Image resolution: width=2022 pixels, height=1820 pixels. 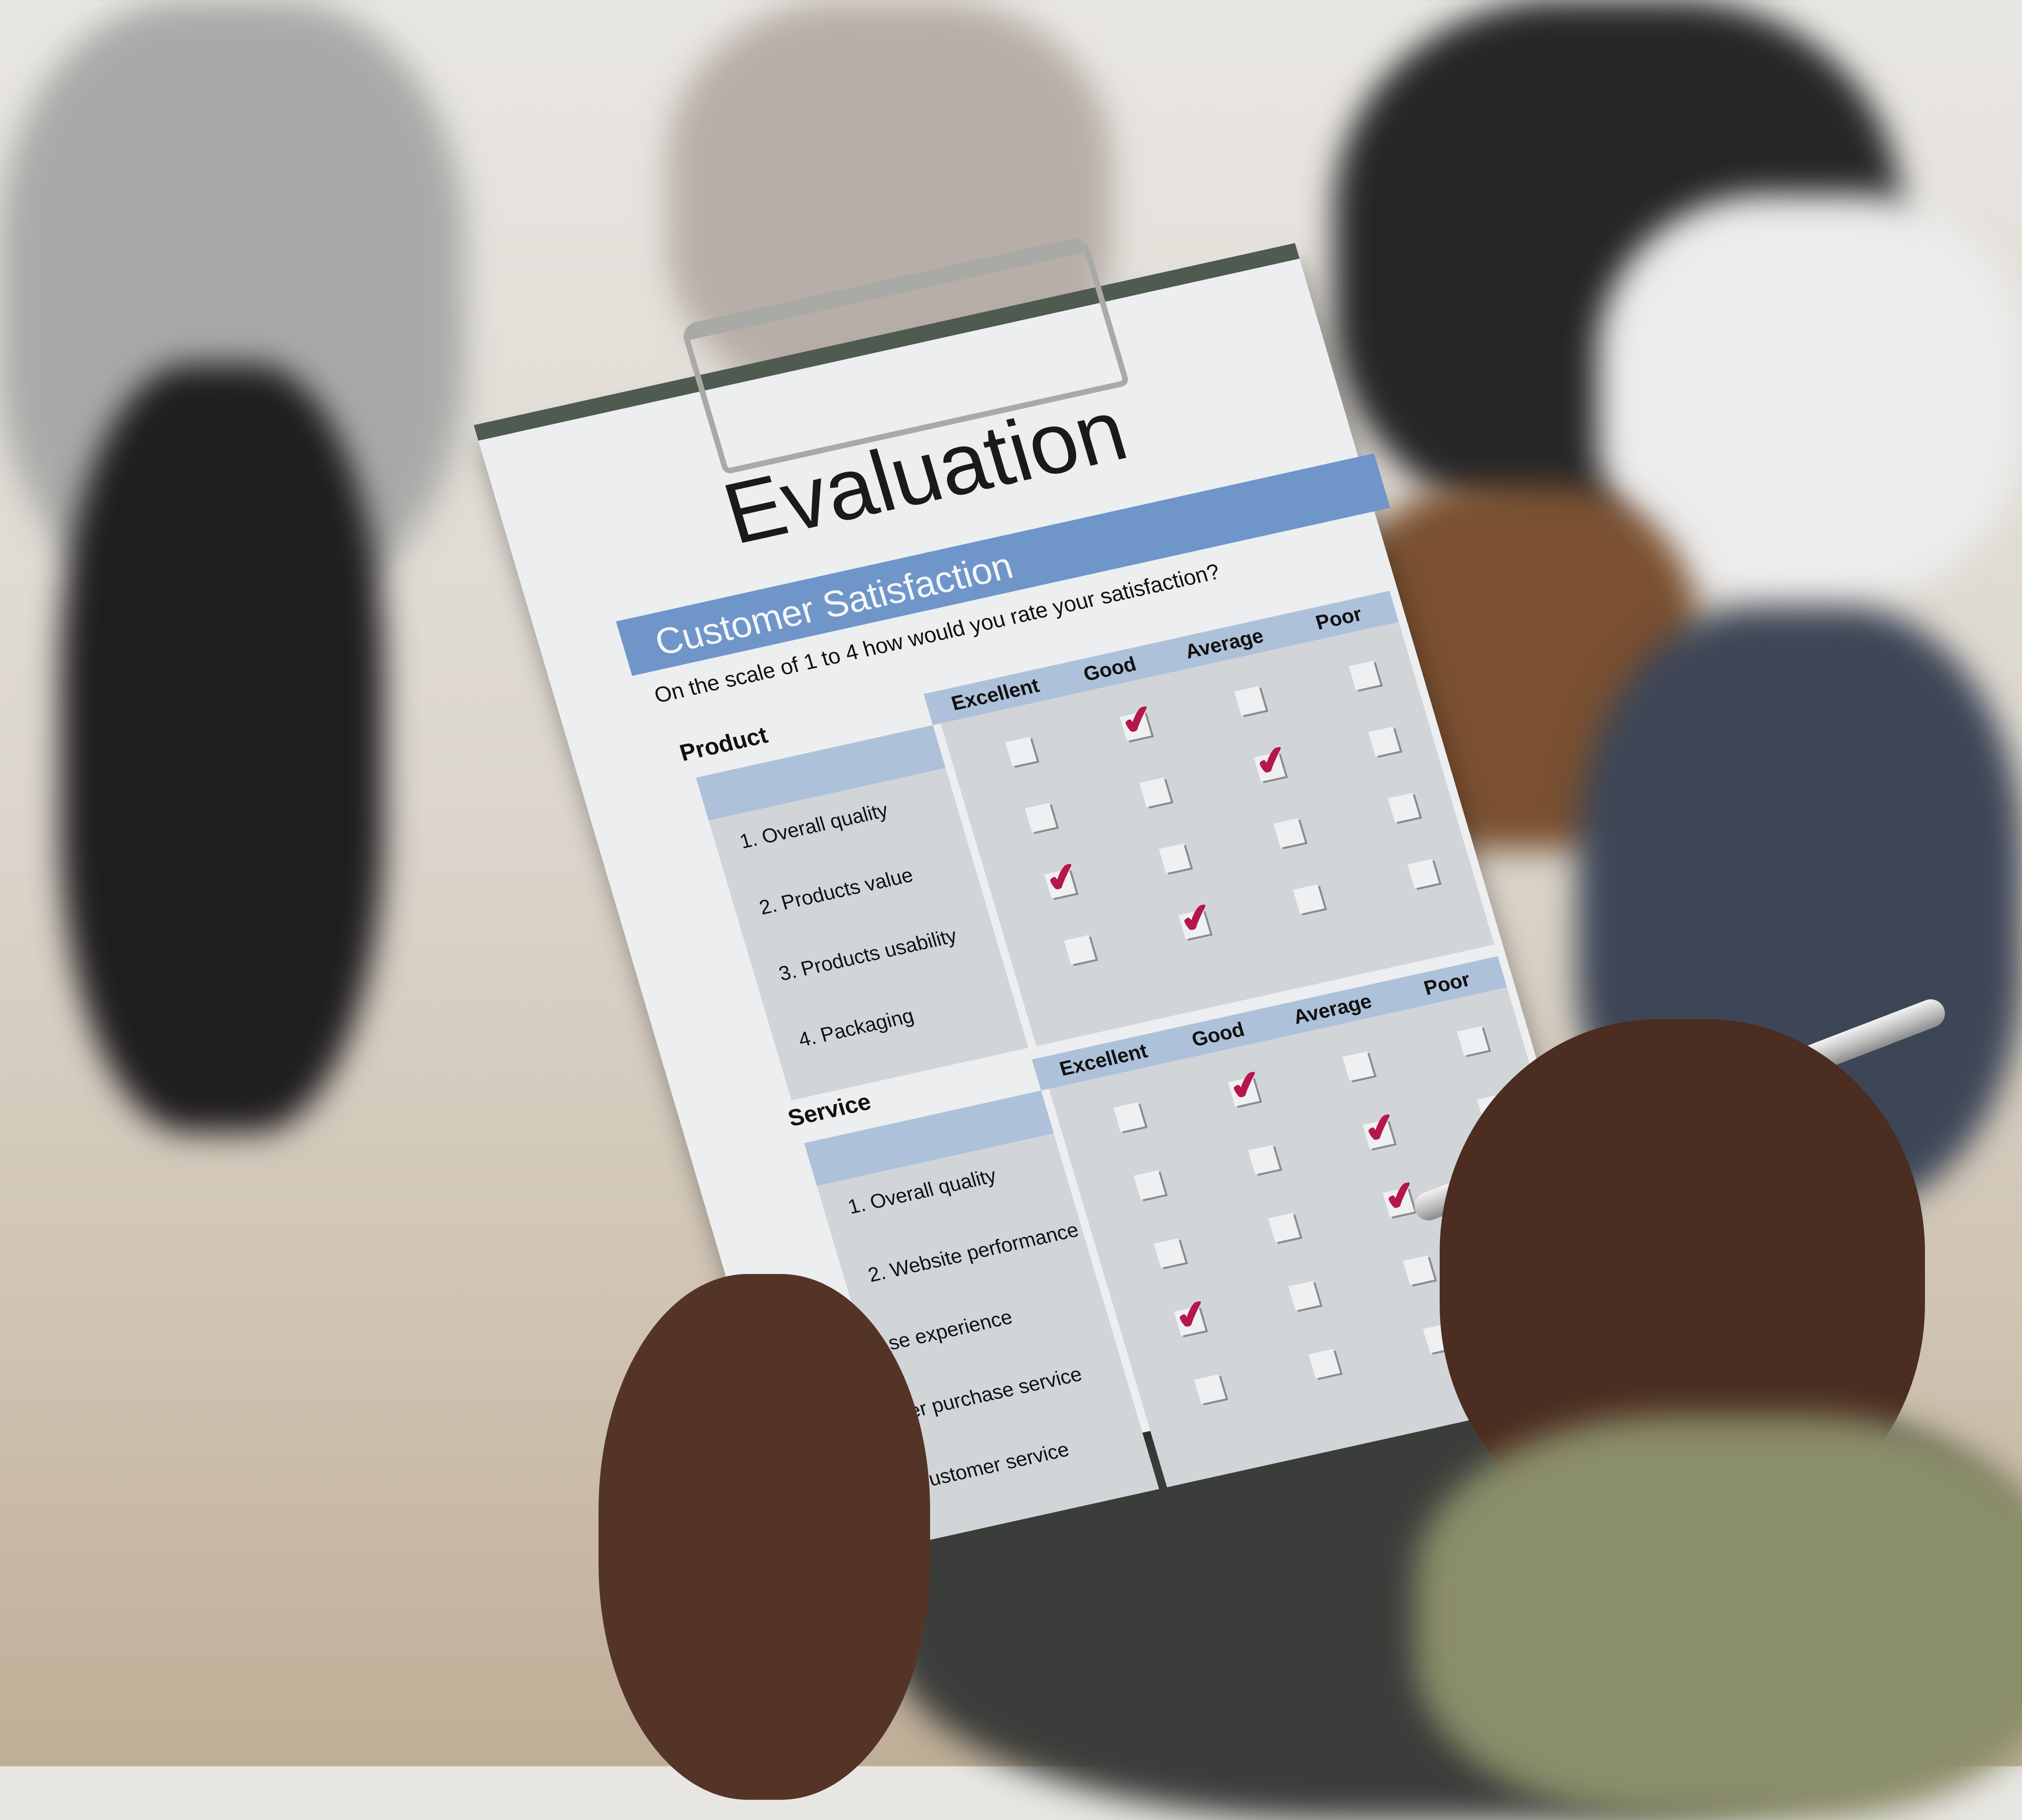 What do you see at coordinates (868, 954) in the screenshot?
I see `row-label: 3. Products usability` at bounding box center [868, 954].